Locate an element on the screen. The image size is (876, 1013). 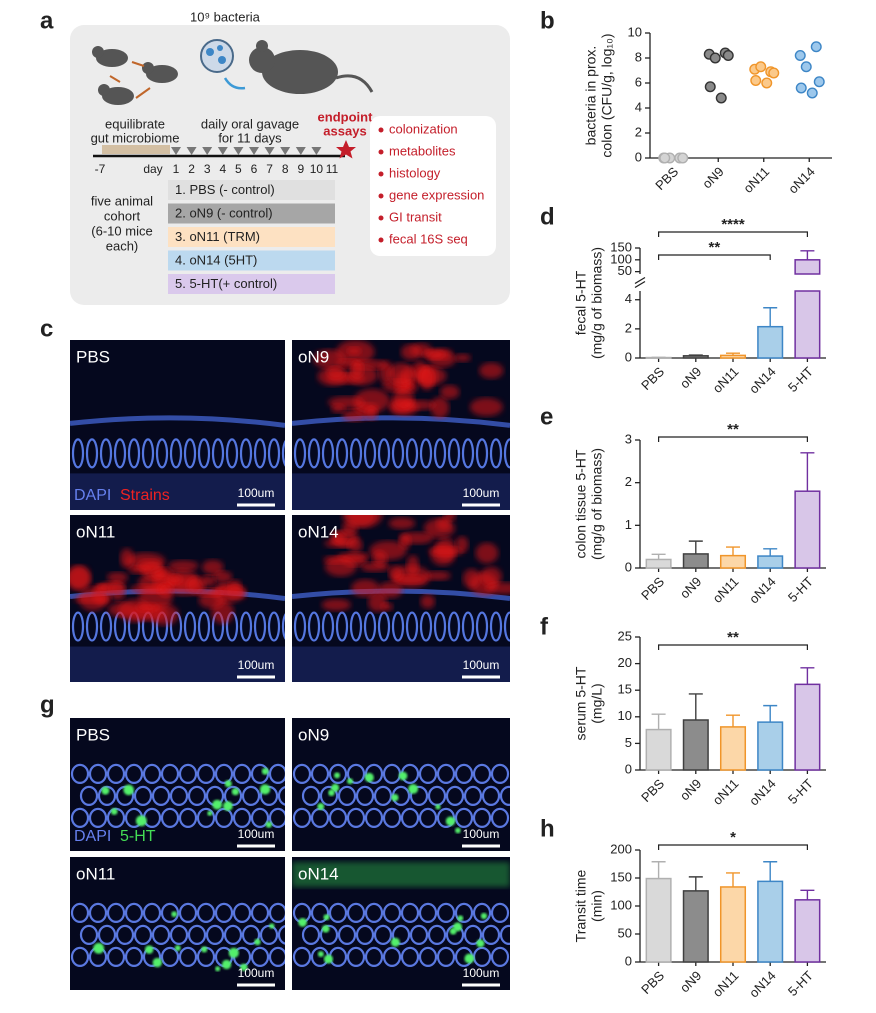
group-label: 4. oN14 (5HT) is located at coordinates (216, 259).